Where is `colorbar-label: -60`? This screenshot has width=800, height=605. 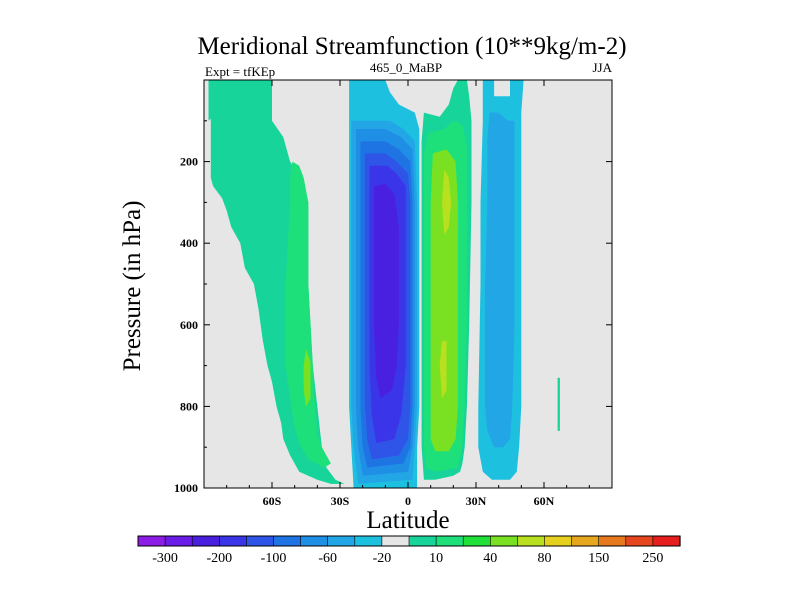 colorbar-label: -60 is located at coordinates (327, 558).